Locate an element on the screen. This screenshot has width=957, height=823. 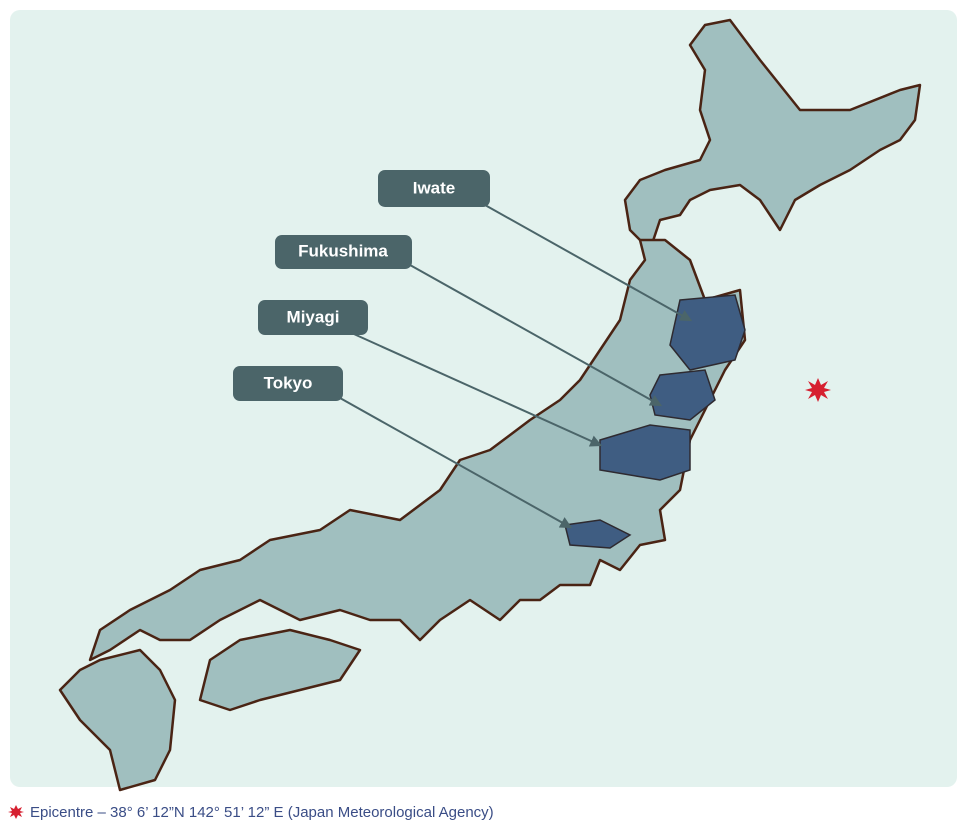
region-label: Iwate is located at coordinates (434, 187).